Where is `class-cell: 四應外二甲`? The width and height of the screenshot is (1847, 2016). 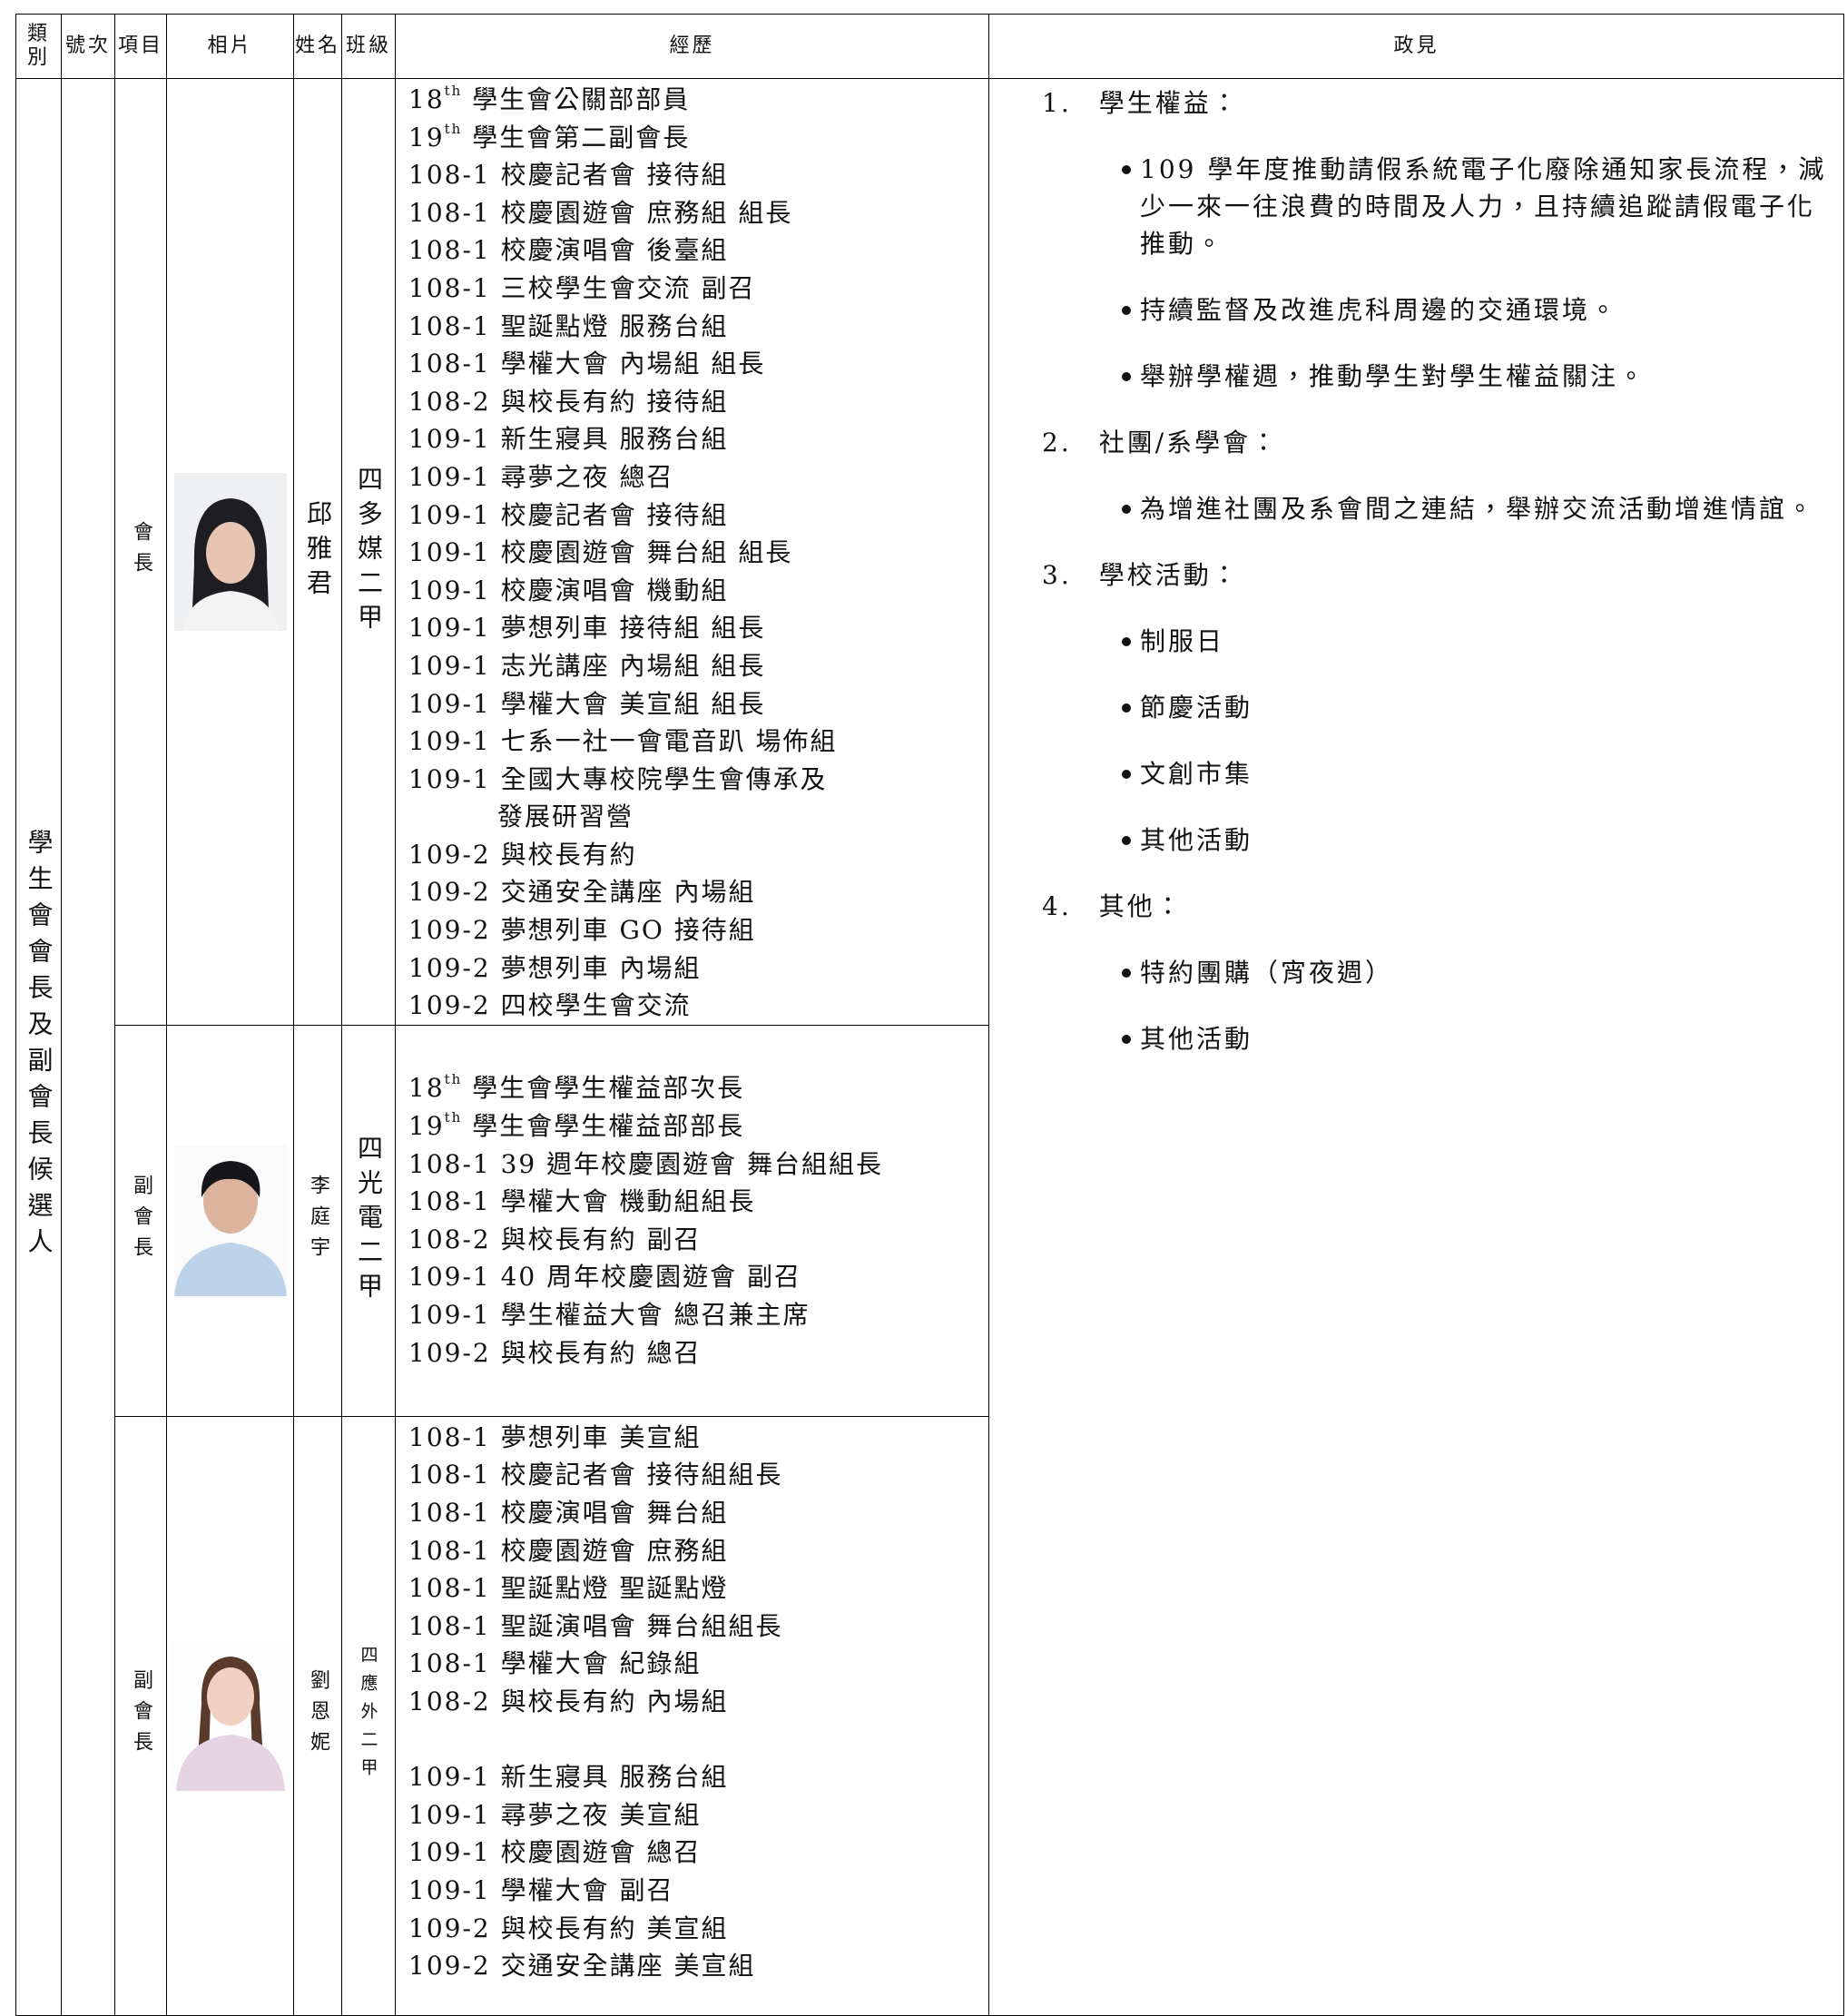
class-cell: 四應外二甲 is located at coordinates (369, 1715).